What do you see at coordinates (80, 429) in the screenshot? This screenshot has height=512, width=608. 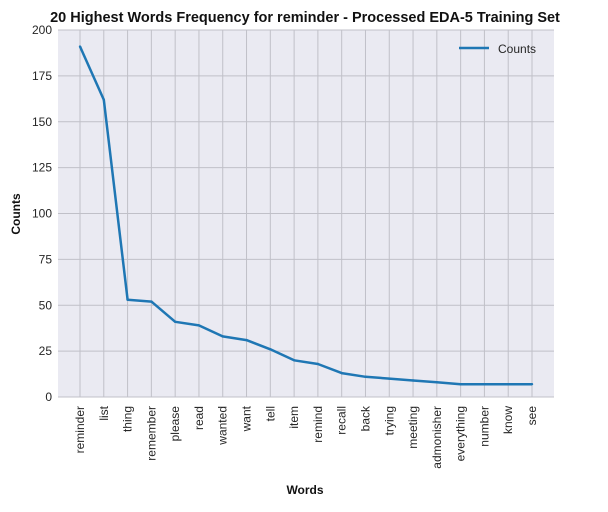 I see `x-tick-label: reminder` at bounding box center [80, 429].